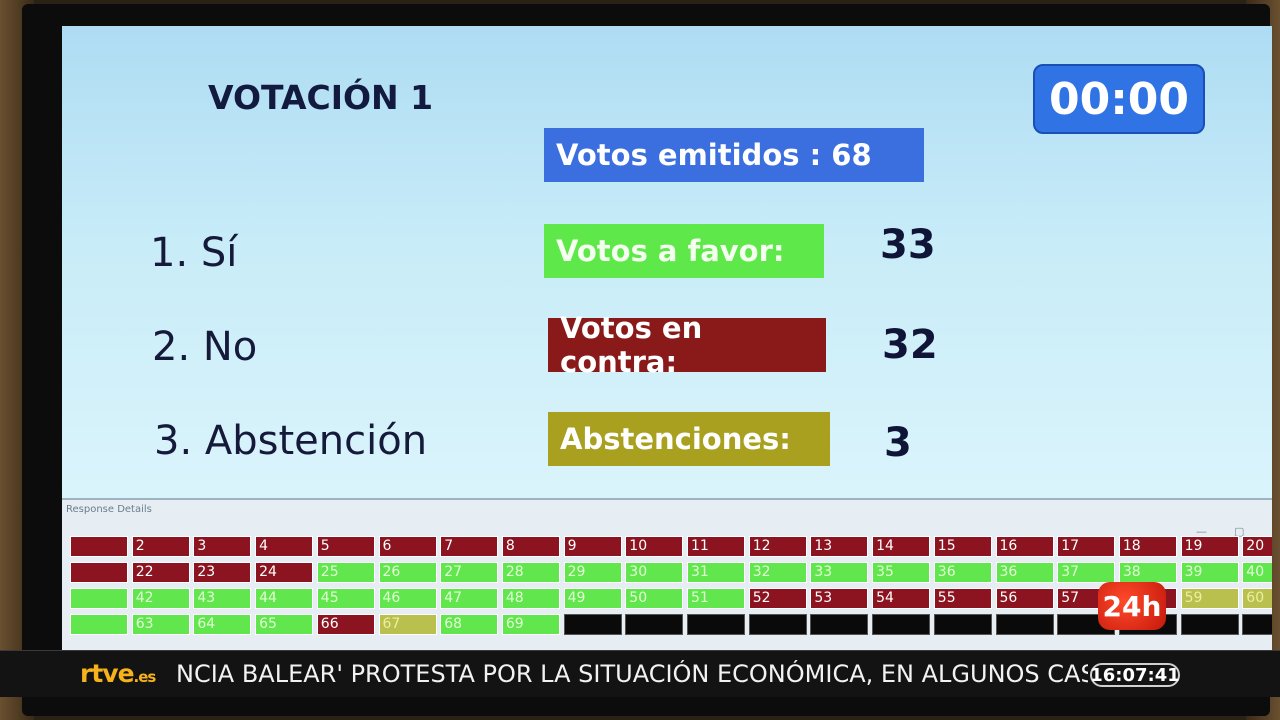  I want to click on seat-cell: 45, so click(345, 598).